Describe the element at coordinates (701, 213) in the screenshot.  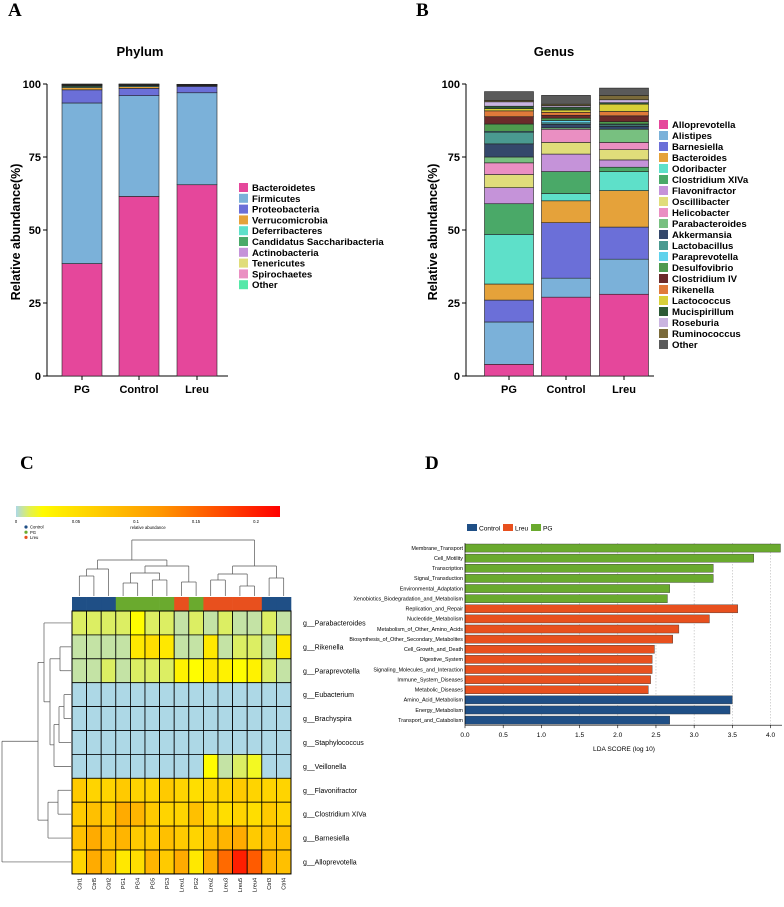
I see `legend-label: Helicobacter` at that location.